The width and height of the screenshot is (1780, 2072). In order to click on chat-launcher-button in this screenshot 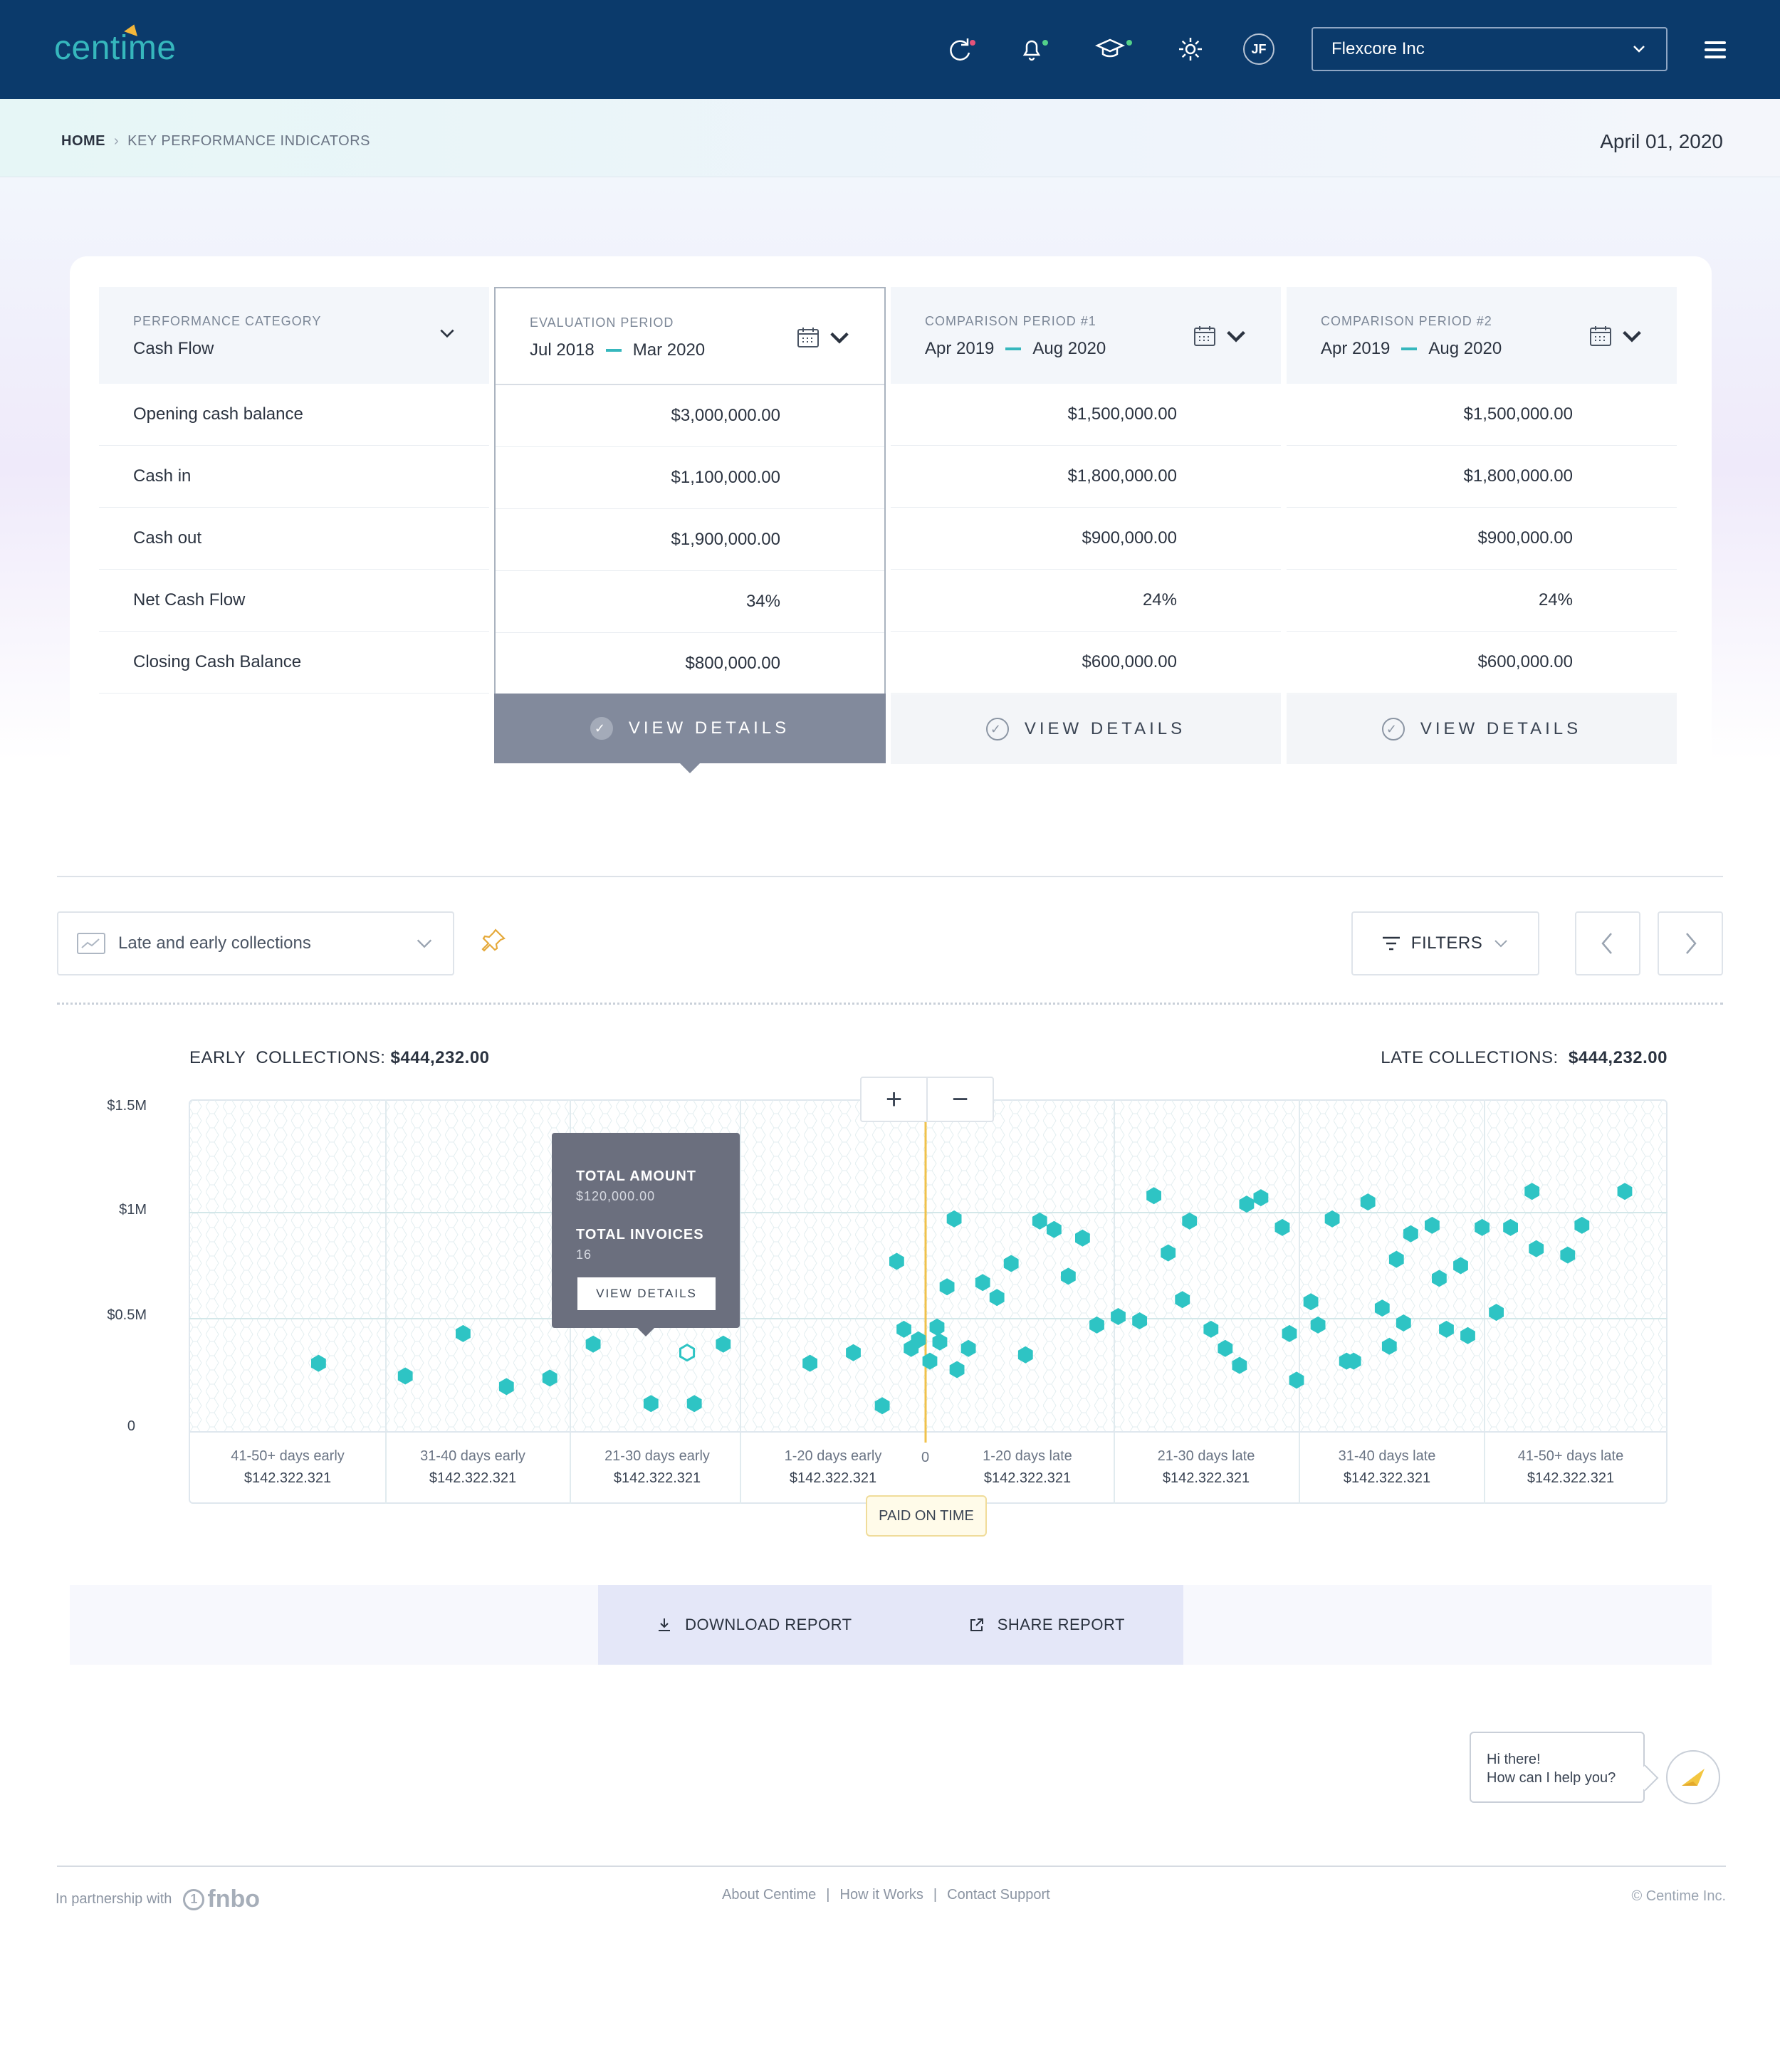, I will do `click(1693, 1777)`.